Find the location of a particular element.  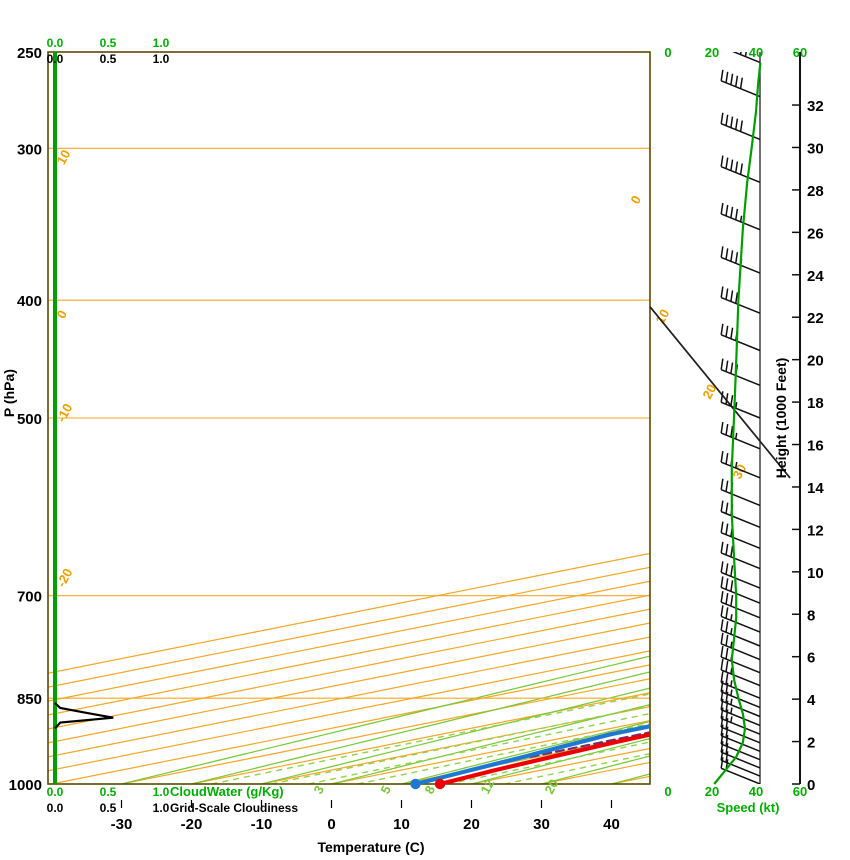

pressure-tick-label: 250 is located at coordinates (29, 53).